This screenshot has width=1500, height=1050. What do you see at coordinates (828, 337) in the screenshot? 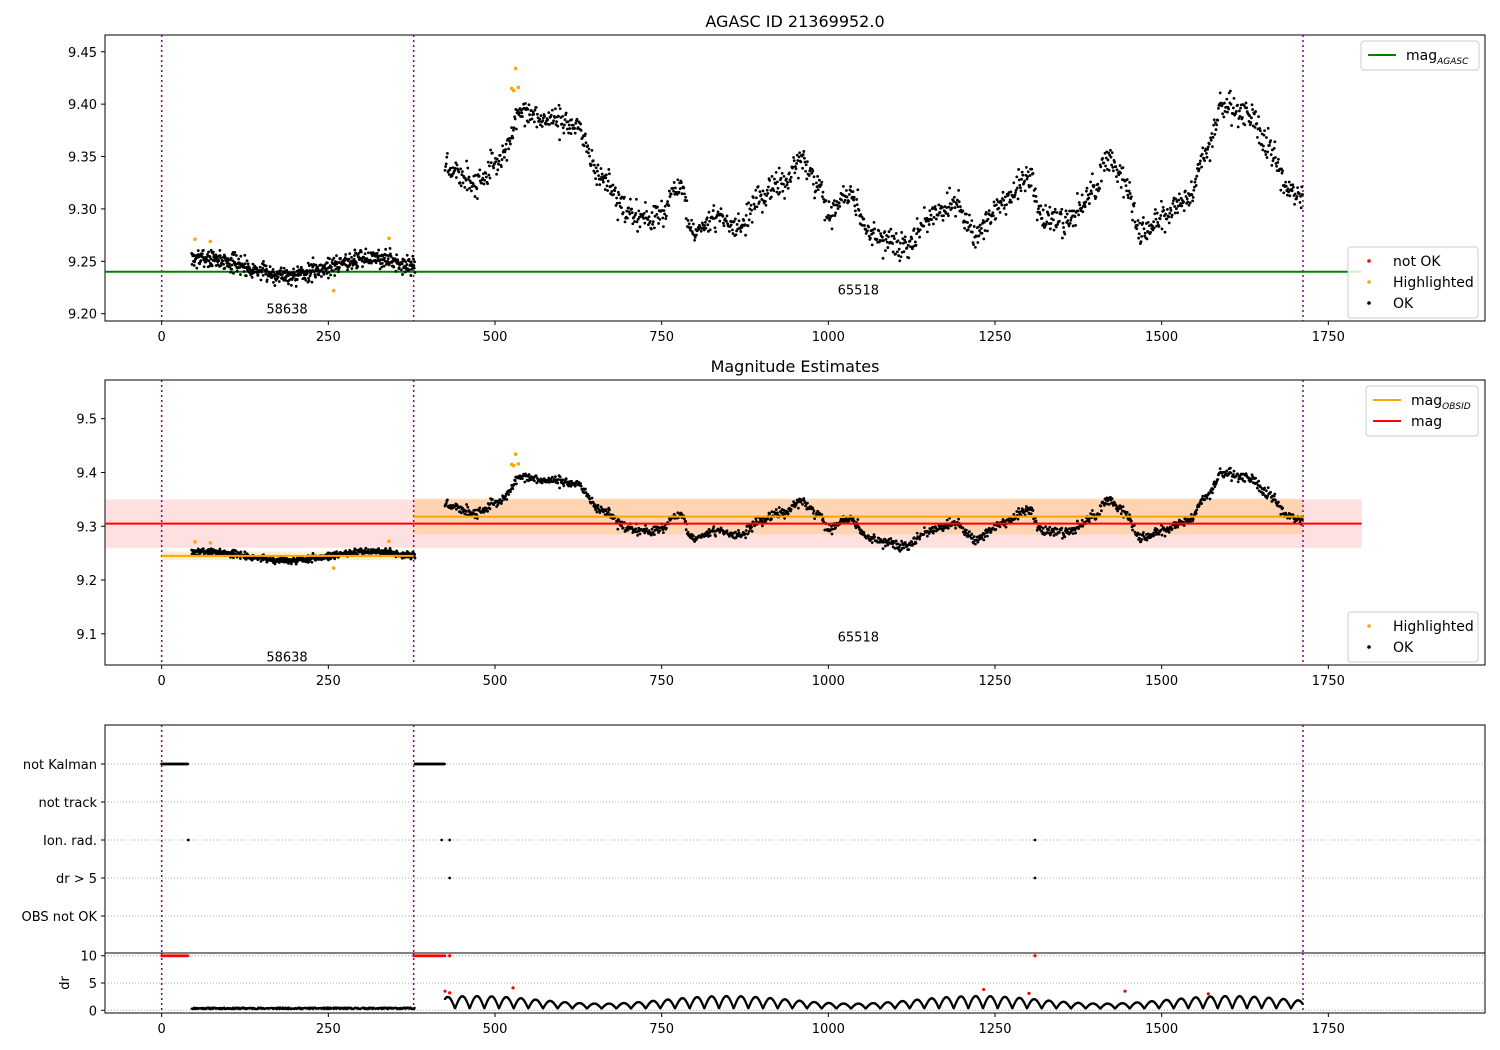
I see `x-tick-label: 1000` at bounding box center [828, 337].